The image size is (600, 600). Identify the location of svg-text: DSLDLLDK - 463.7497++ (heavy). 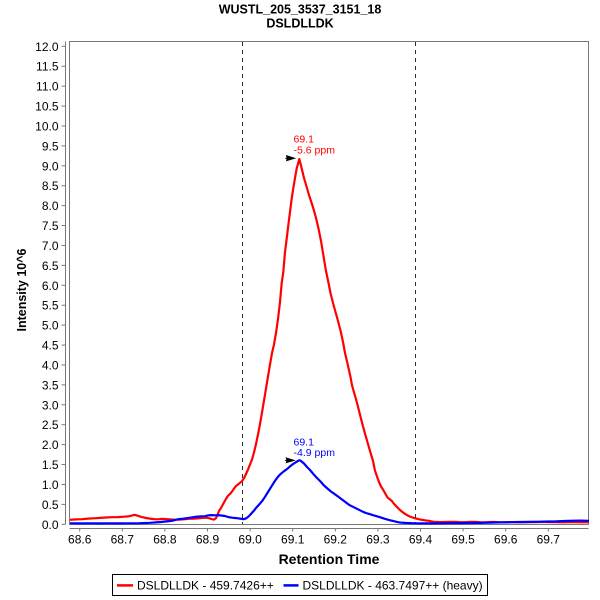
(393, 585).